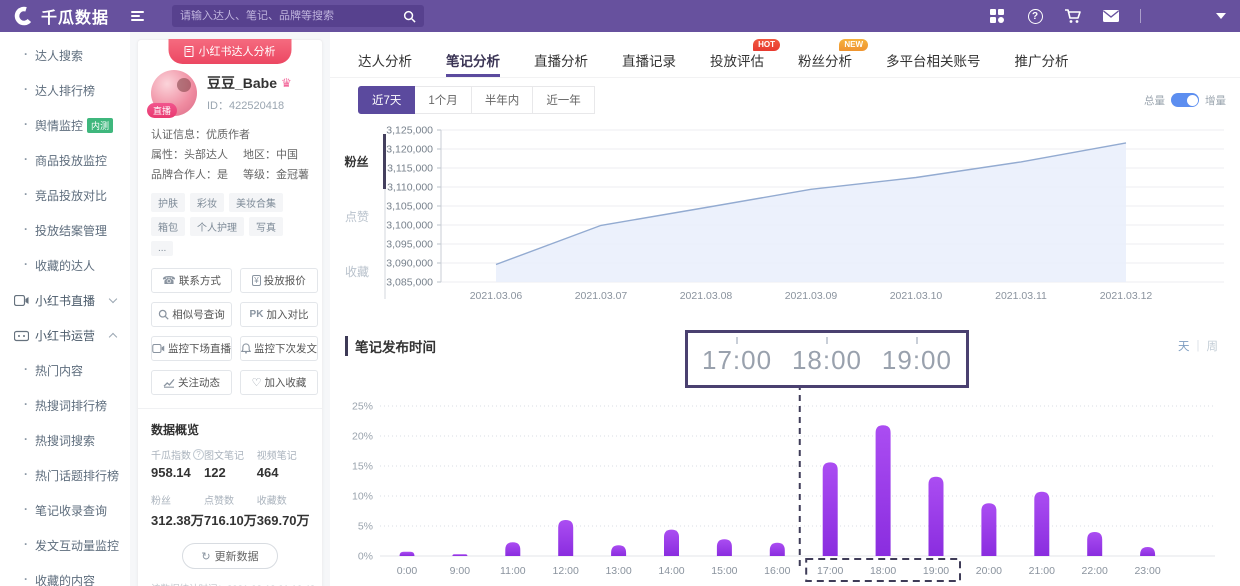  Describe the element at coordinates (169, 281) in the screenshot. I see `phone-icon: ☎` at that location.